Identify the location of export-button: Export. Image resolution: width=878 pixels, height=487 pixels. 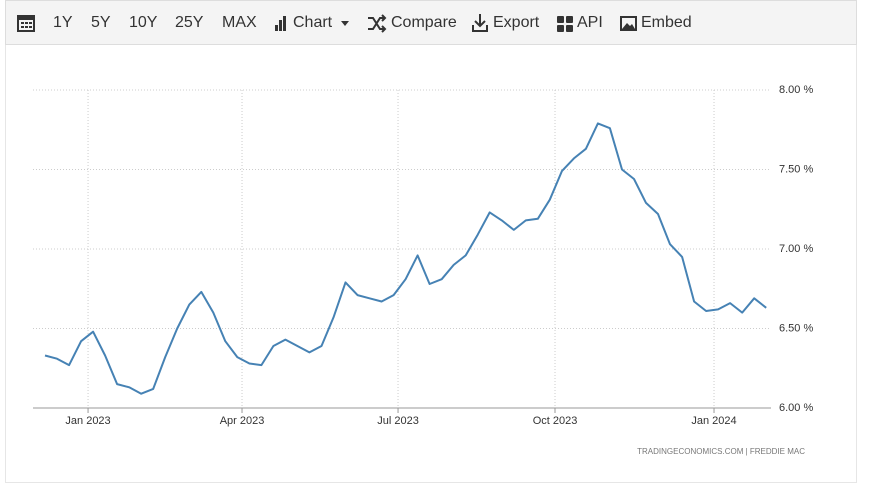
(516, 22).